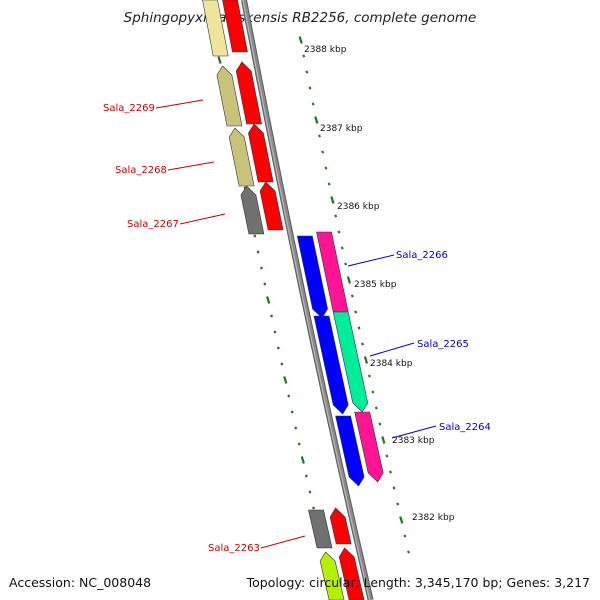 The height and width of the screenshot is (600, 600). Describe the element at coordinates (325, 50) in the screenshot. I see `kbp-label: 2388 kbp` at that location.